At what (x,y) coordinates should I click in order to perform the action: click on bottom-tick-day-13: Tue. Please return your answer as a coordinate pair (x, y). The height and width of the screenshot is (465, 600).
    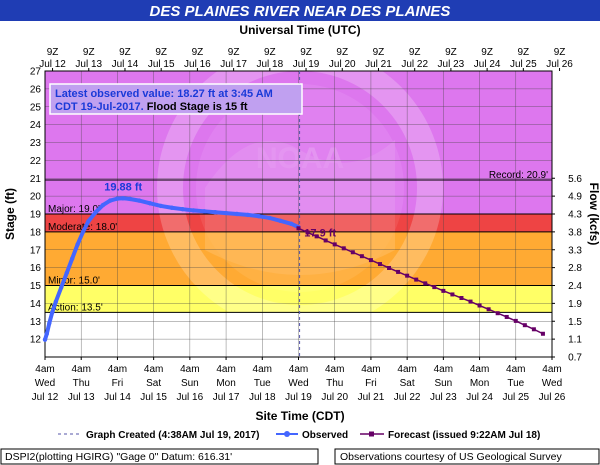
    Looking at the image, I should click on (515, 383).